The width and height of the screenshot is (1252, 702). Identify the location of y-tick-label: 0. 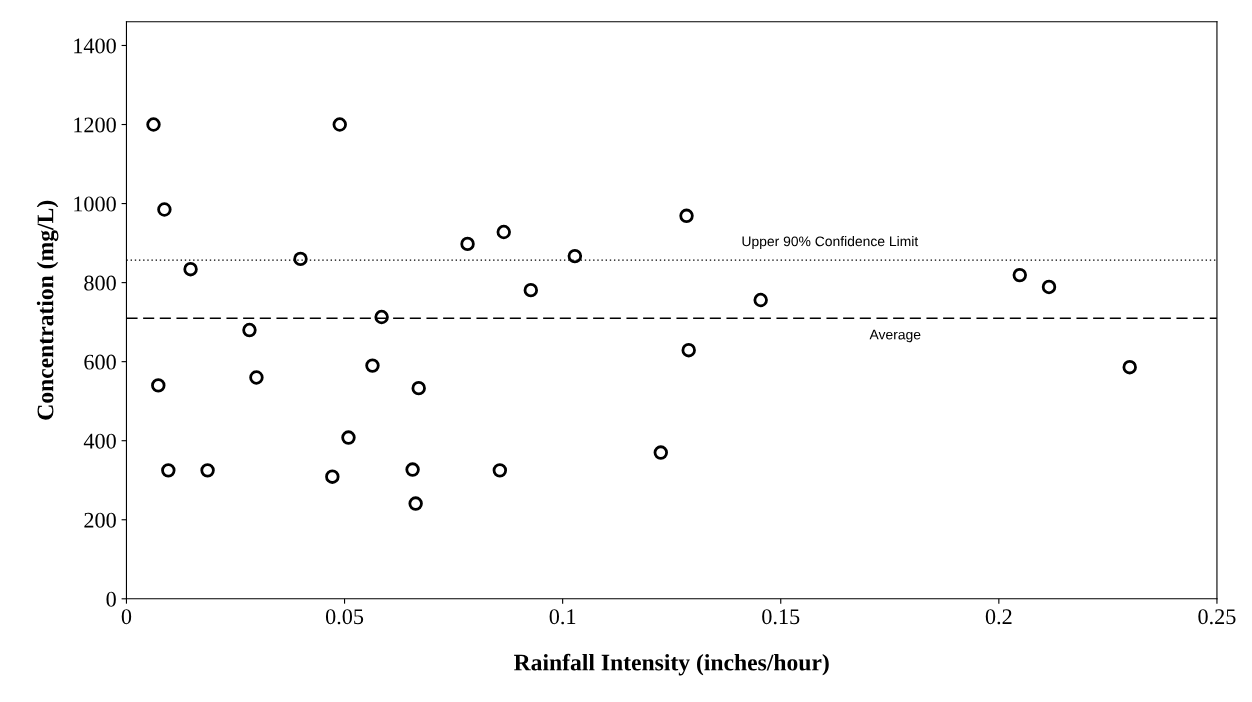
(111, 599).